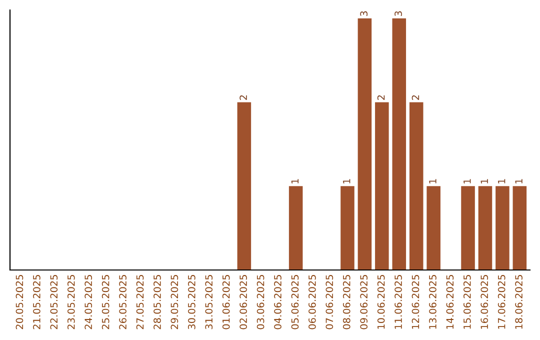 The image size is (540, 340). Describe the element at coordinates (260, 302) in the screenshot. I see `x-tick-label: 03.06.2025` at that location.